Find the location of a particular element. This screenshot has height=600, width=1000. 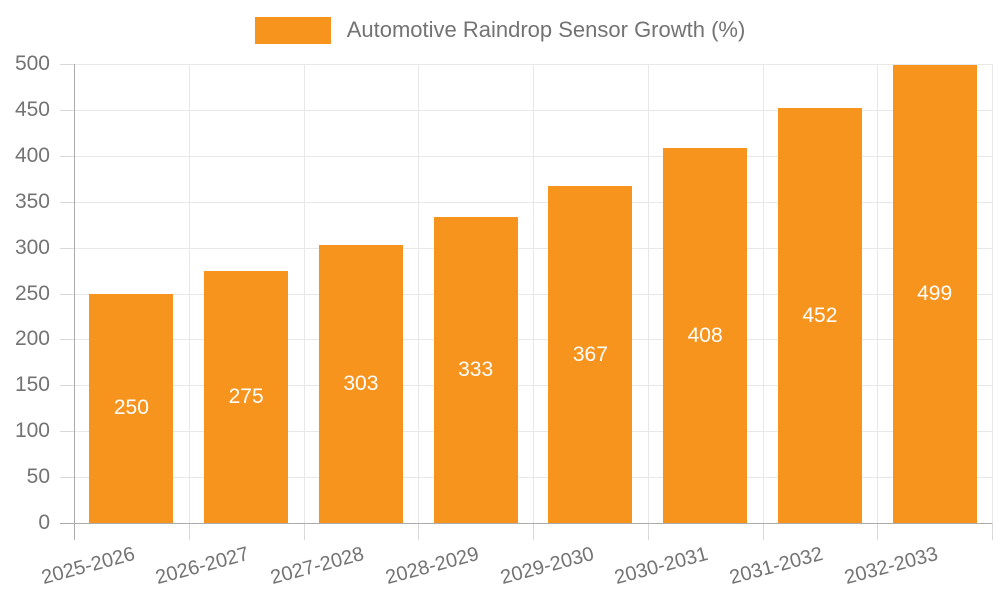

x-axis-line is located at coordinates (526, 523).